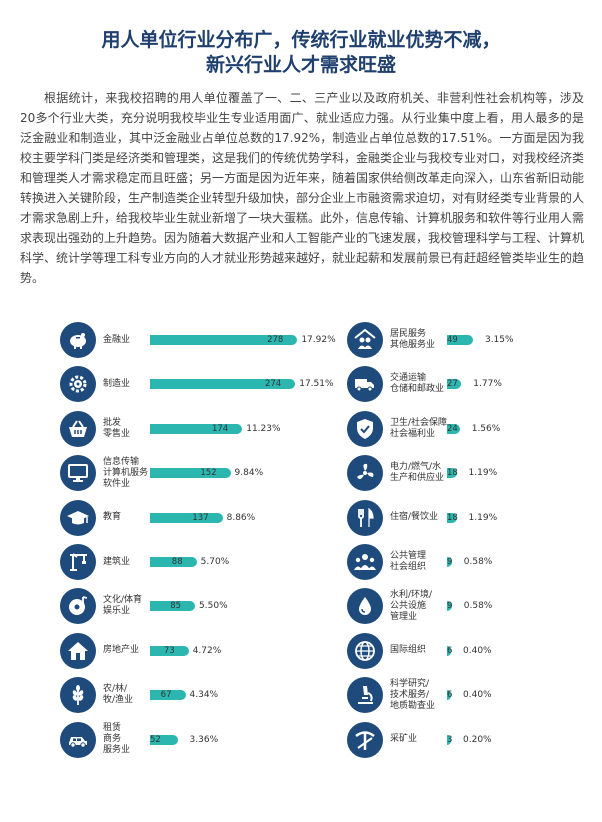  What do you see at coordinates (117, 428) in the screenshot?
I see `industry-label: 批发 零售业` at bounding box center [117, 428].